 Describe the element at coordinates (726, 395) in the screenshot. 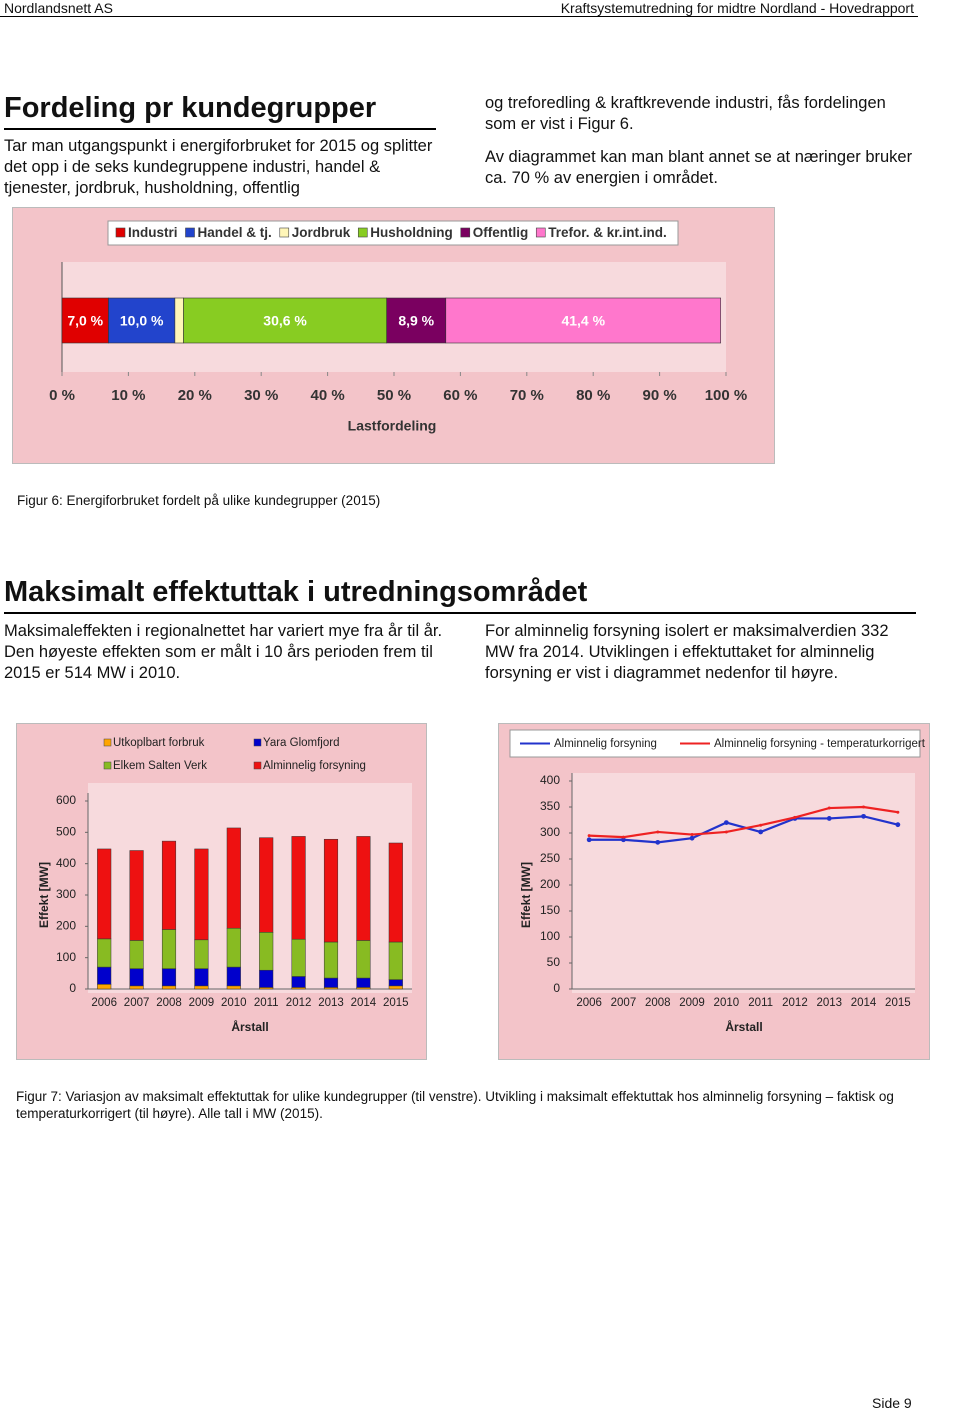

I see `x-tick-label: 100 %` at that location.